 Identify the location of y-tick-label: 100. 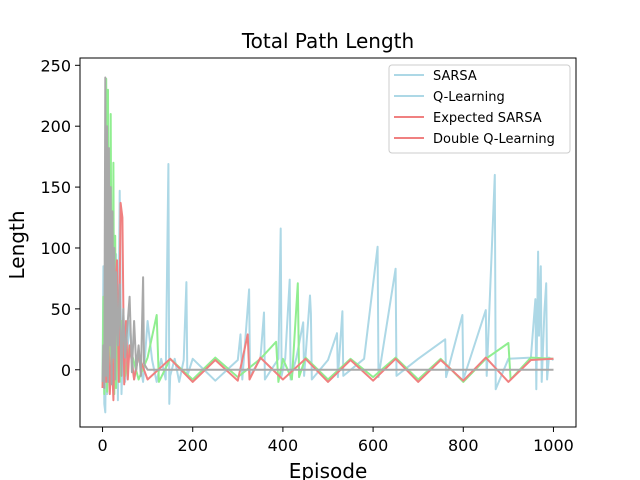
(55, 248).